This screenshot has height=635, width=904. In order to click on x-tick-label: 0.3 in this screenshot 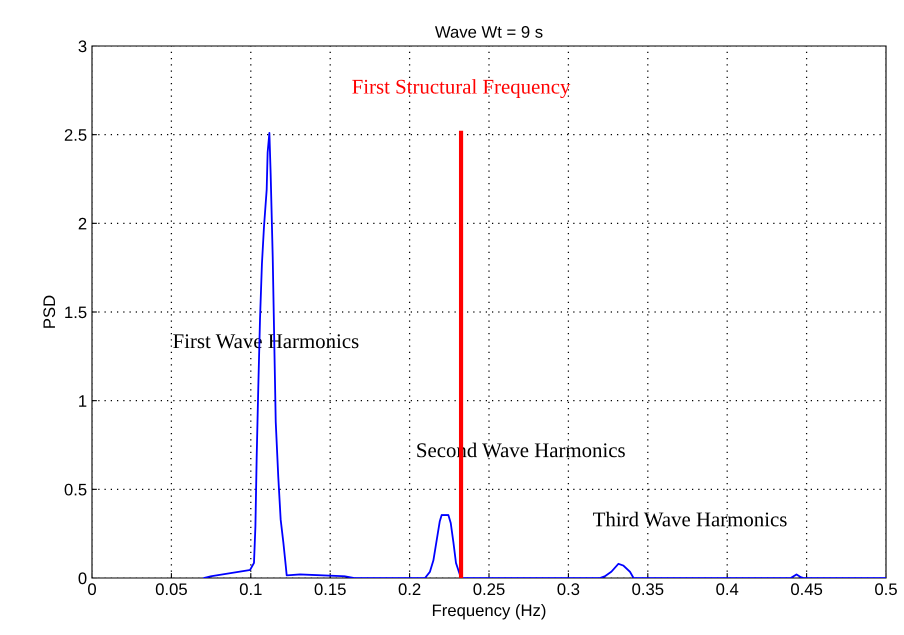, I will do `click(568, 589)`.